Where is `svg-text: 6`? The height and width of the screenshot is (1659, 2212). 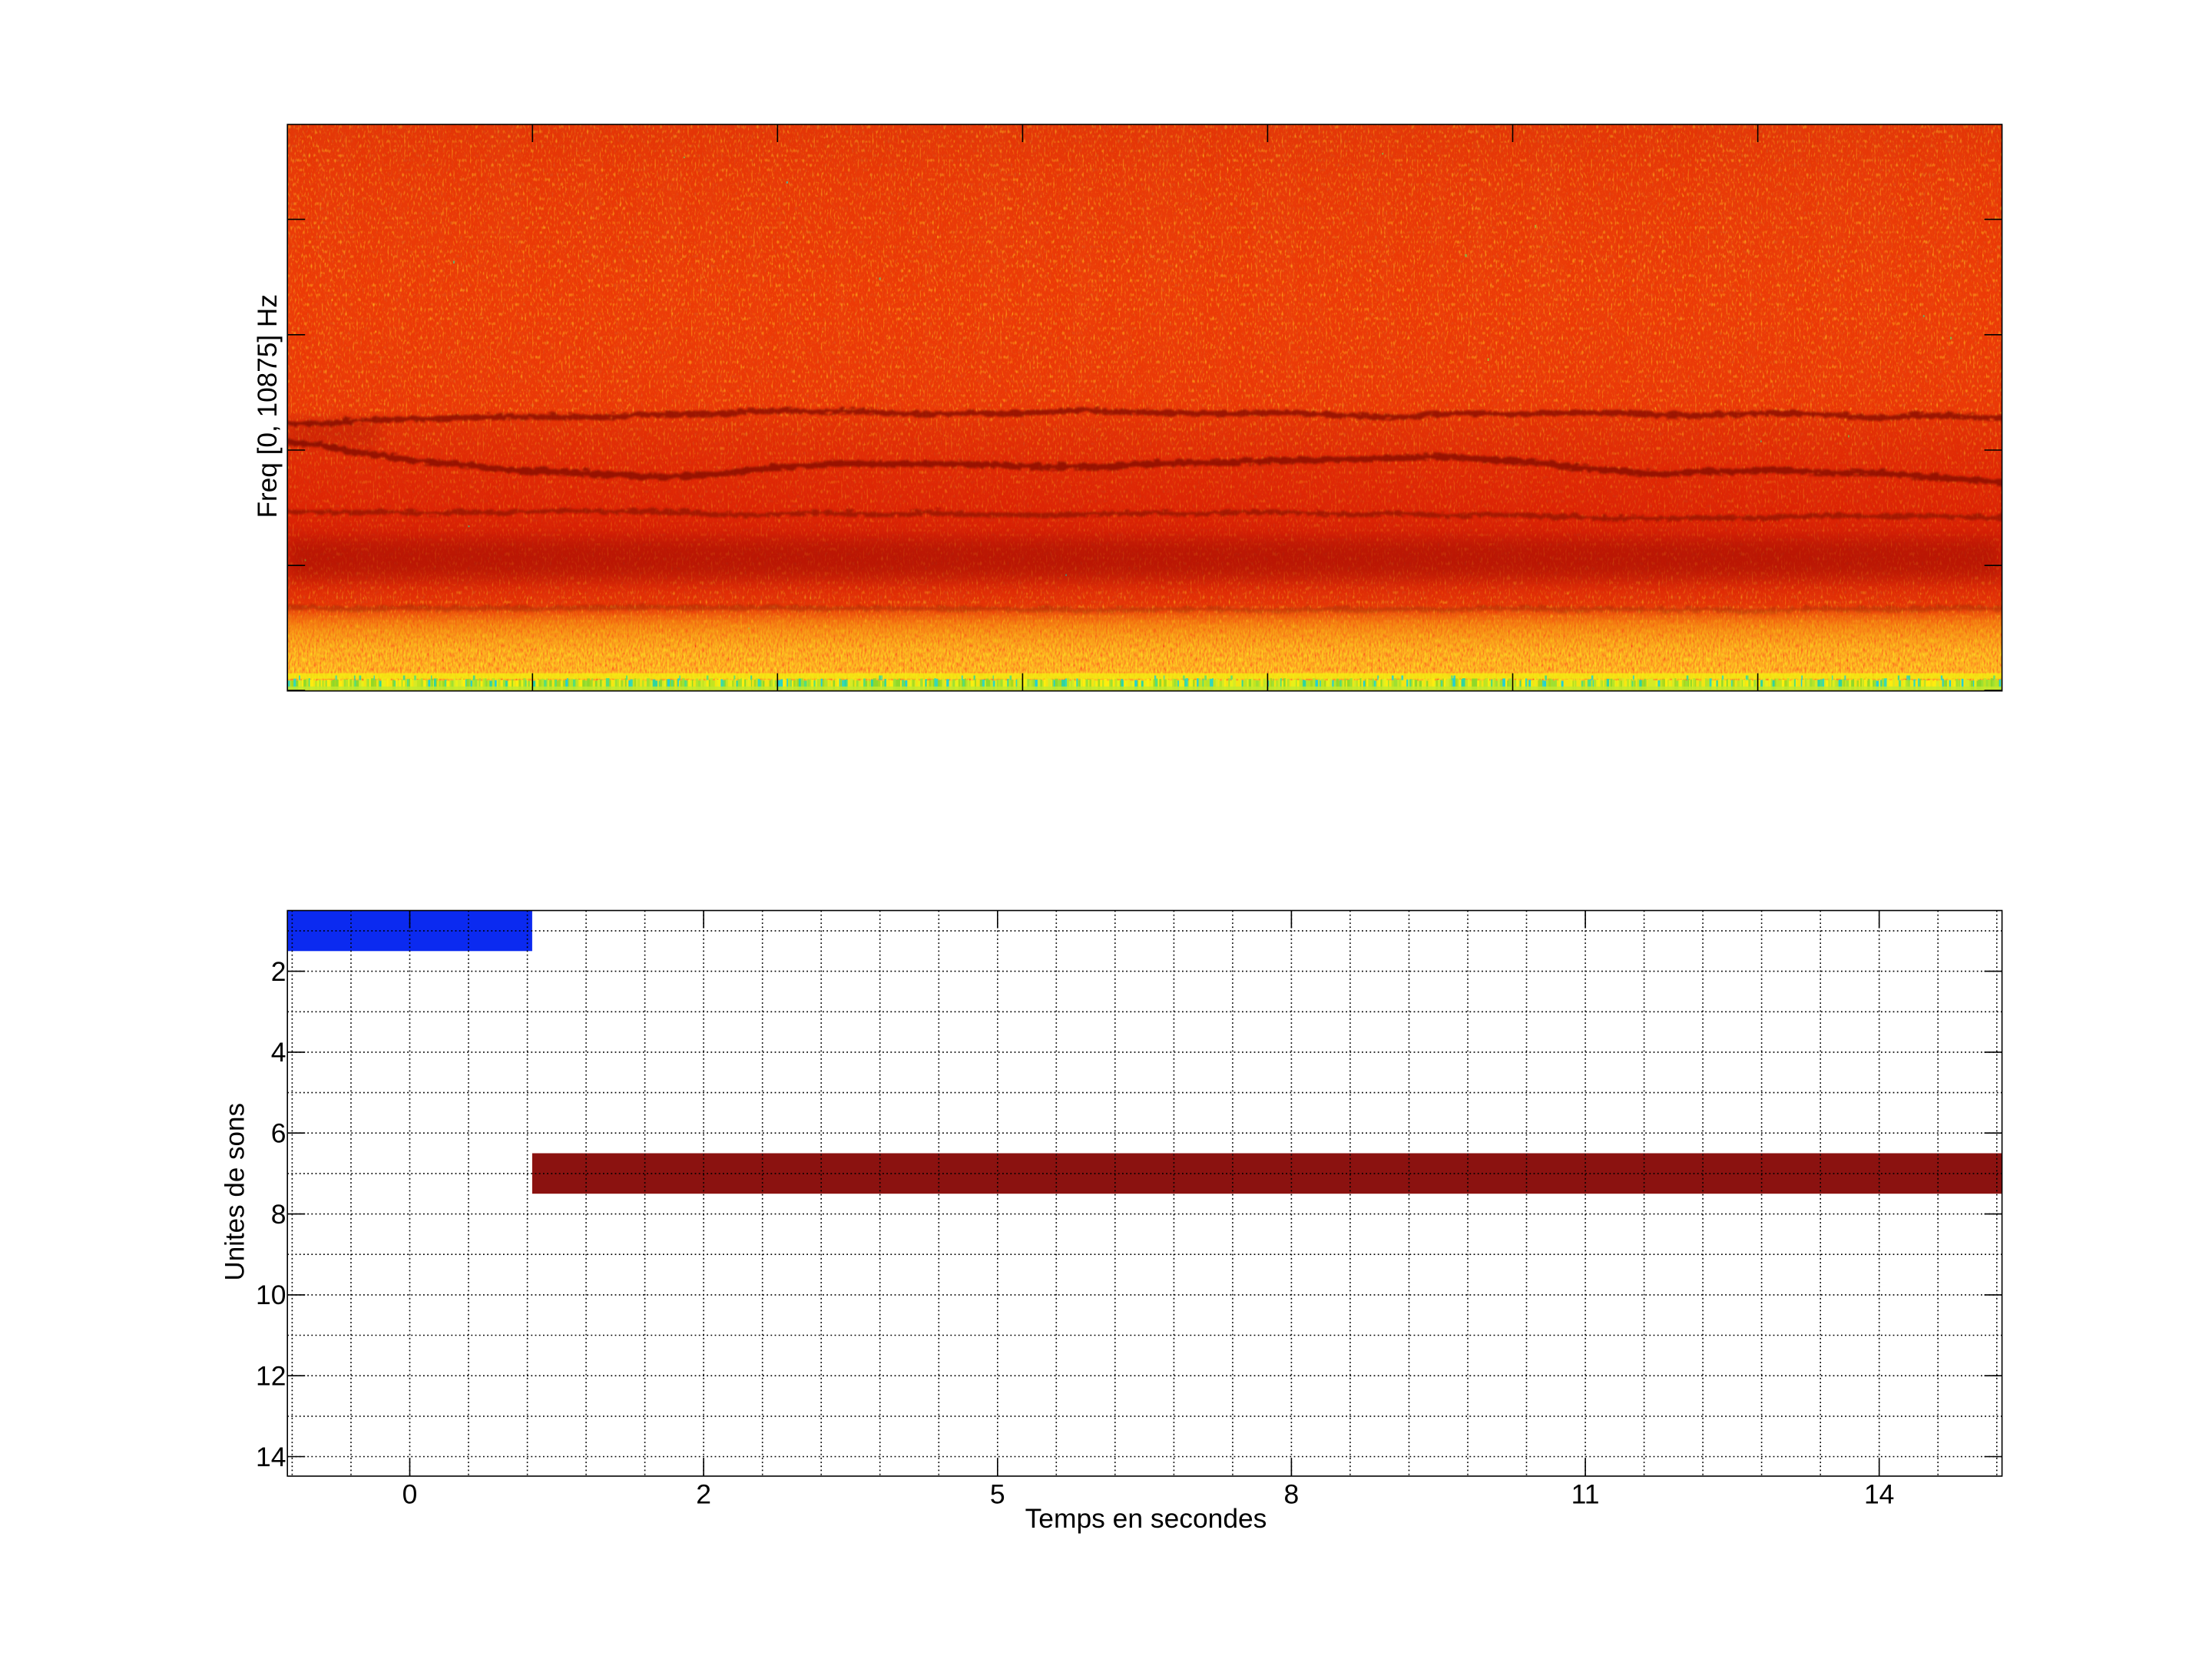 svg-text: 6 is located at coordinates (278, 1134).